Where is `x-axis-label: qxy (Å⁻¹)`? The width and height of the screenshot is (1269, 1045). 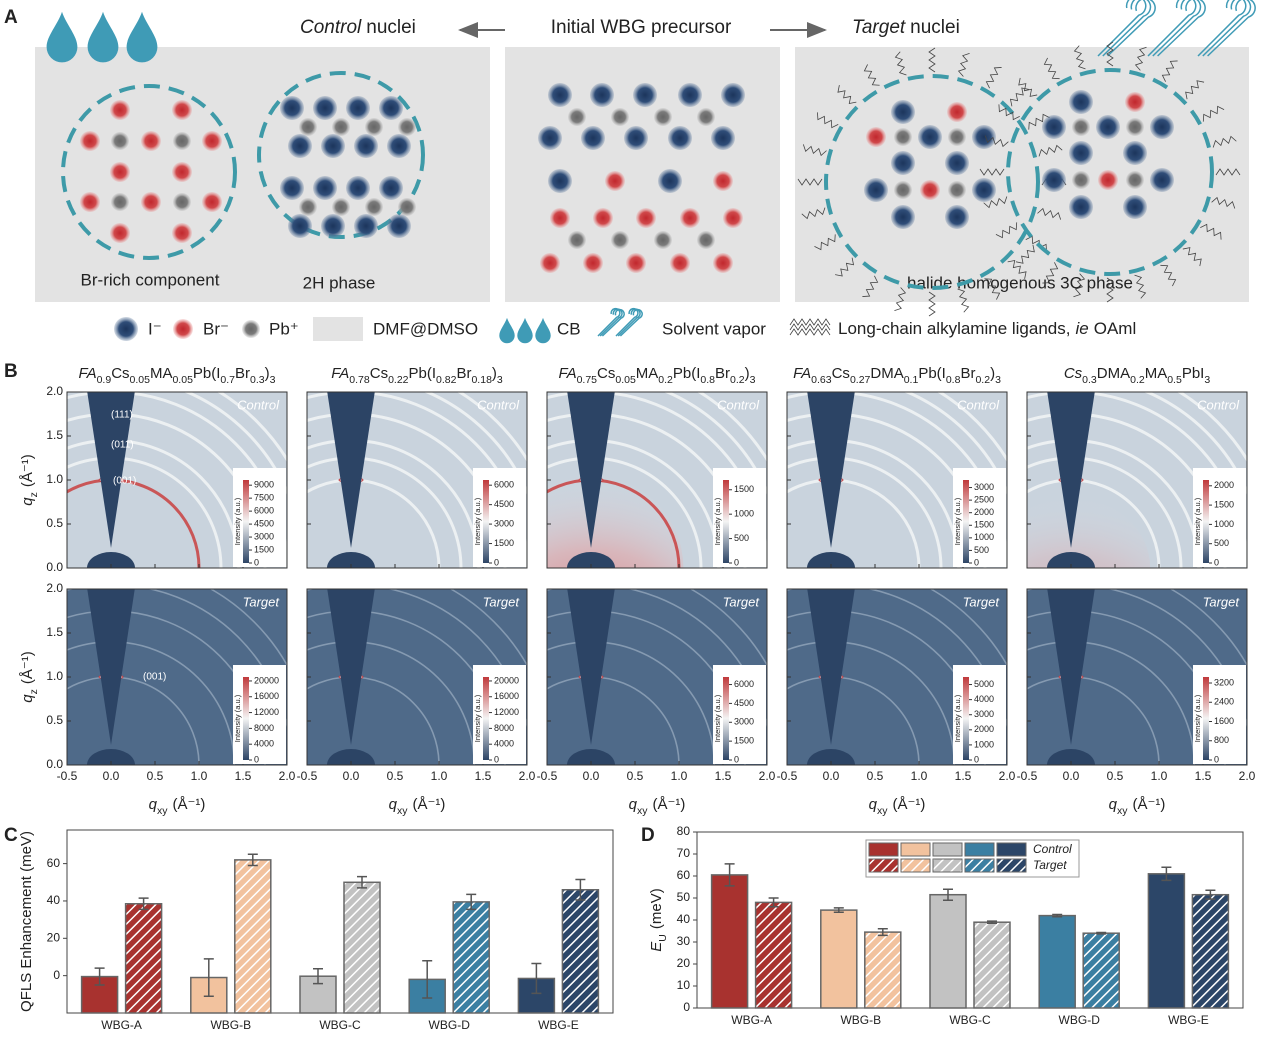 x-axis-label: qxy (Å⁻¹) is located at coordinates (897, 806).